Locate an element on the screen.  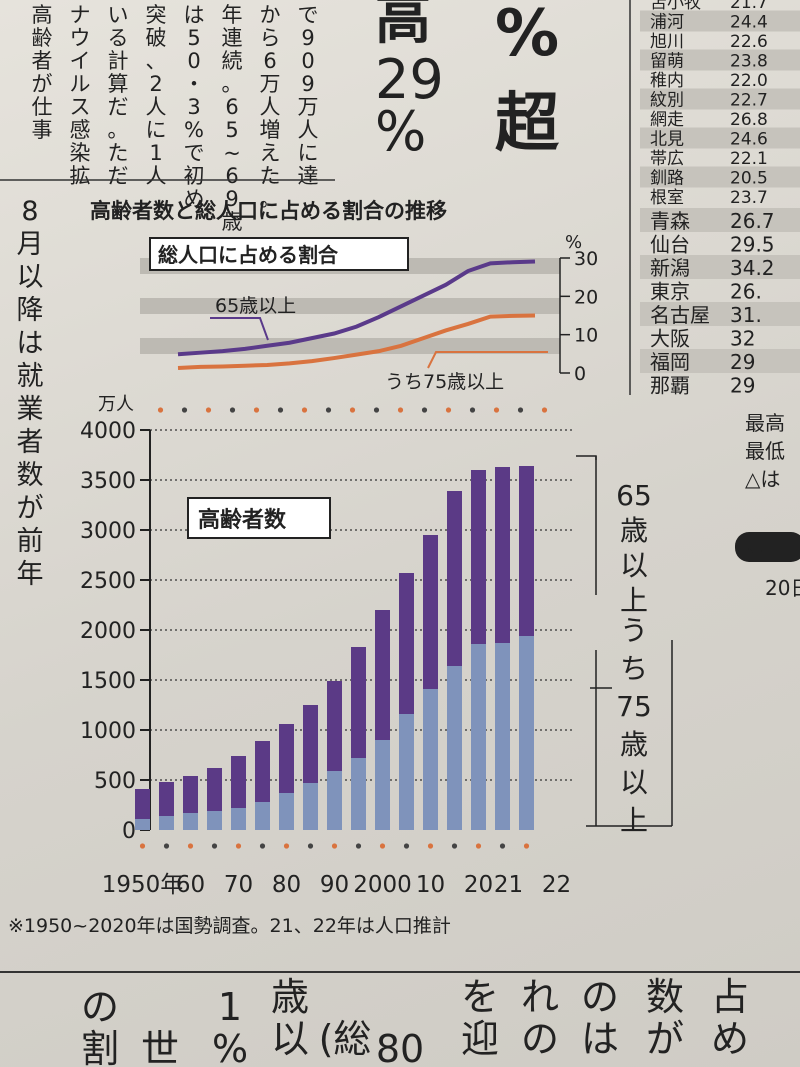
article-char: 年 is located at coordinates (232, 15).